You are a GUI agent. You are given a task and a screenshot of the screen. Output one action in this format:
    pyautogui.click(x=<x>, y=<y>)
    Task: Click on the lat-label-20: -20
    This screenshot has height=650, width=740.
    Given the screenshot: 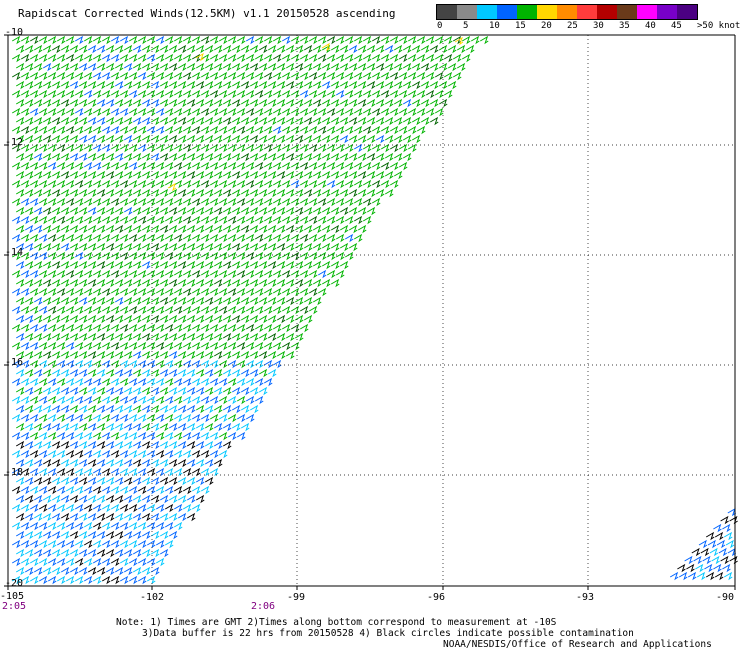 What is the action you would take?
    pyautogui.click(x=14, y=583)
    